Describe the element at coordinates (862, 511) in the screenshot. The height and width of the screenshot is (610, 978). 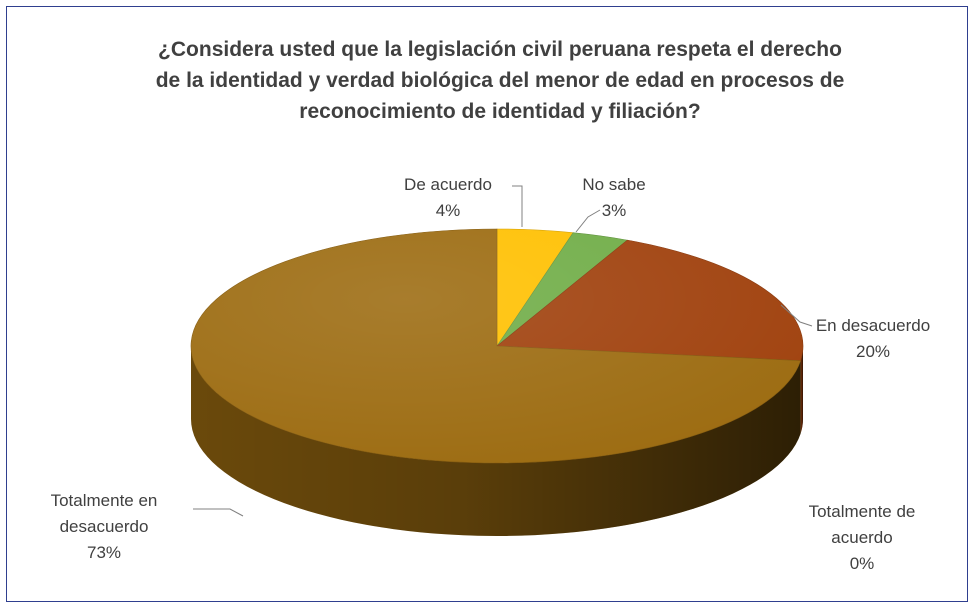
I see `data-label-category-3: Totalmente de` at that location.